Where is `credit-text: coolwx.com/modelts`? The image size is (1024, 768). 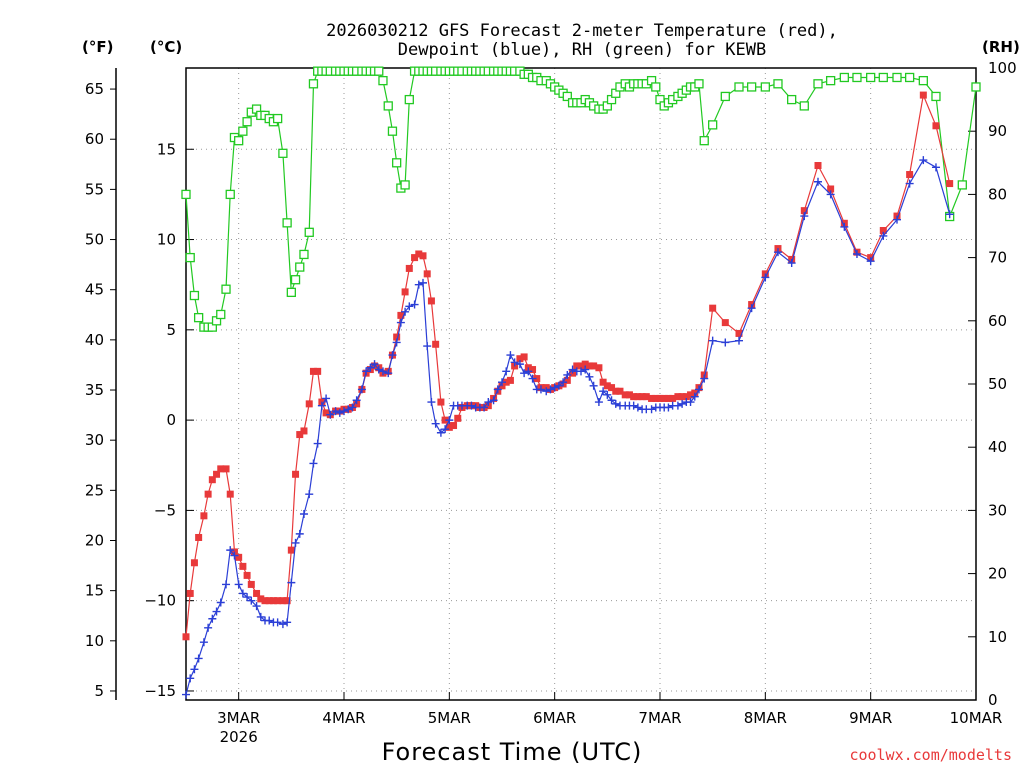
credit-text: coolwx.com/modelts is located at coordinates (930, 755).